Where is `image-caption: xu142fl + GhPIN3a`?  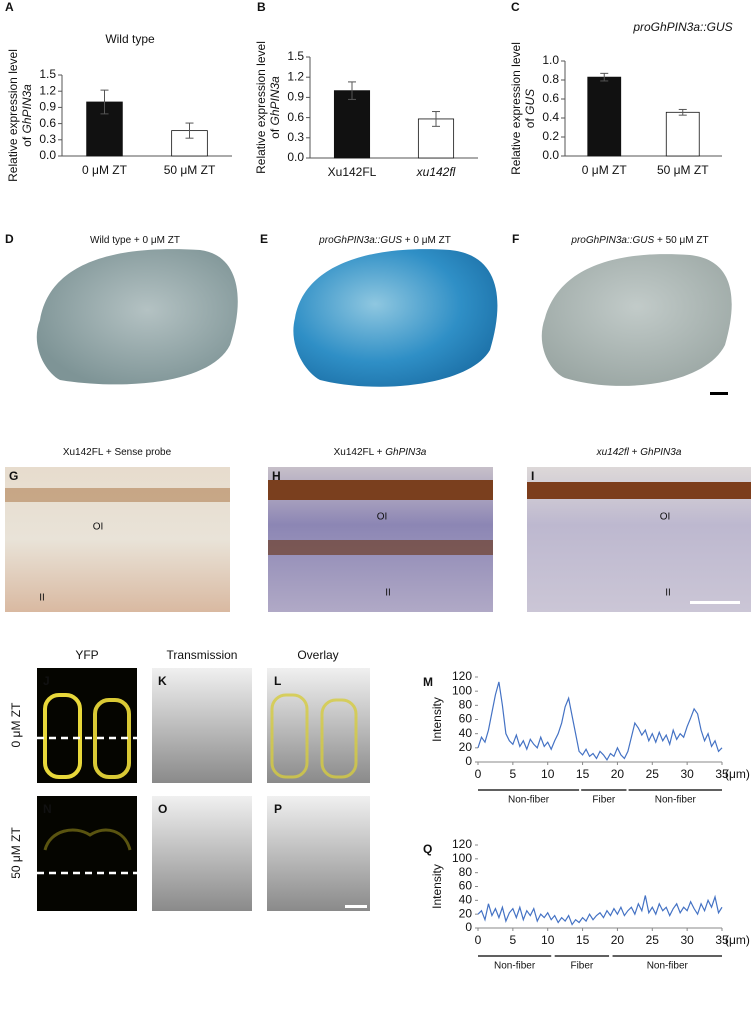
image-caption: xu142fl + GhPIN3a is located at coordinates (639, 452).